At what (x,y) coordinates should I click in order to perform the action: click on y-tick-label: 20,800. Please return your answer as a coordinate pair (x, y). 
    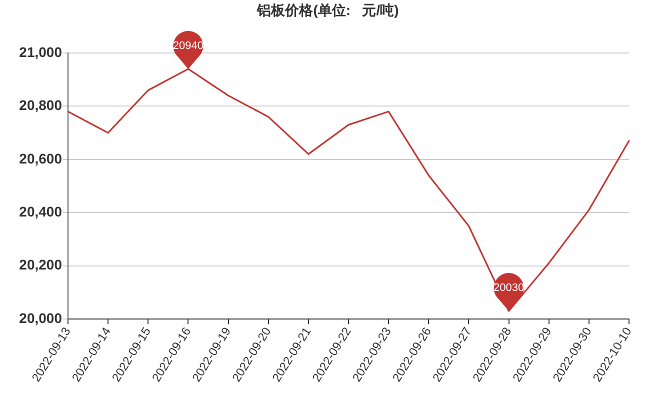
    Looking at the image, I should click on (40, 105).